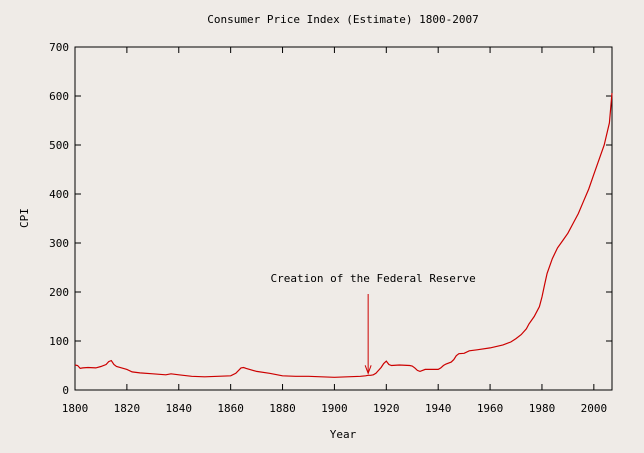  Describe the element at coordinates (59, 47) in the screenshot. I see `y-tick-label: 700` at that location.